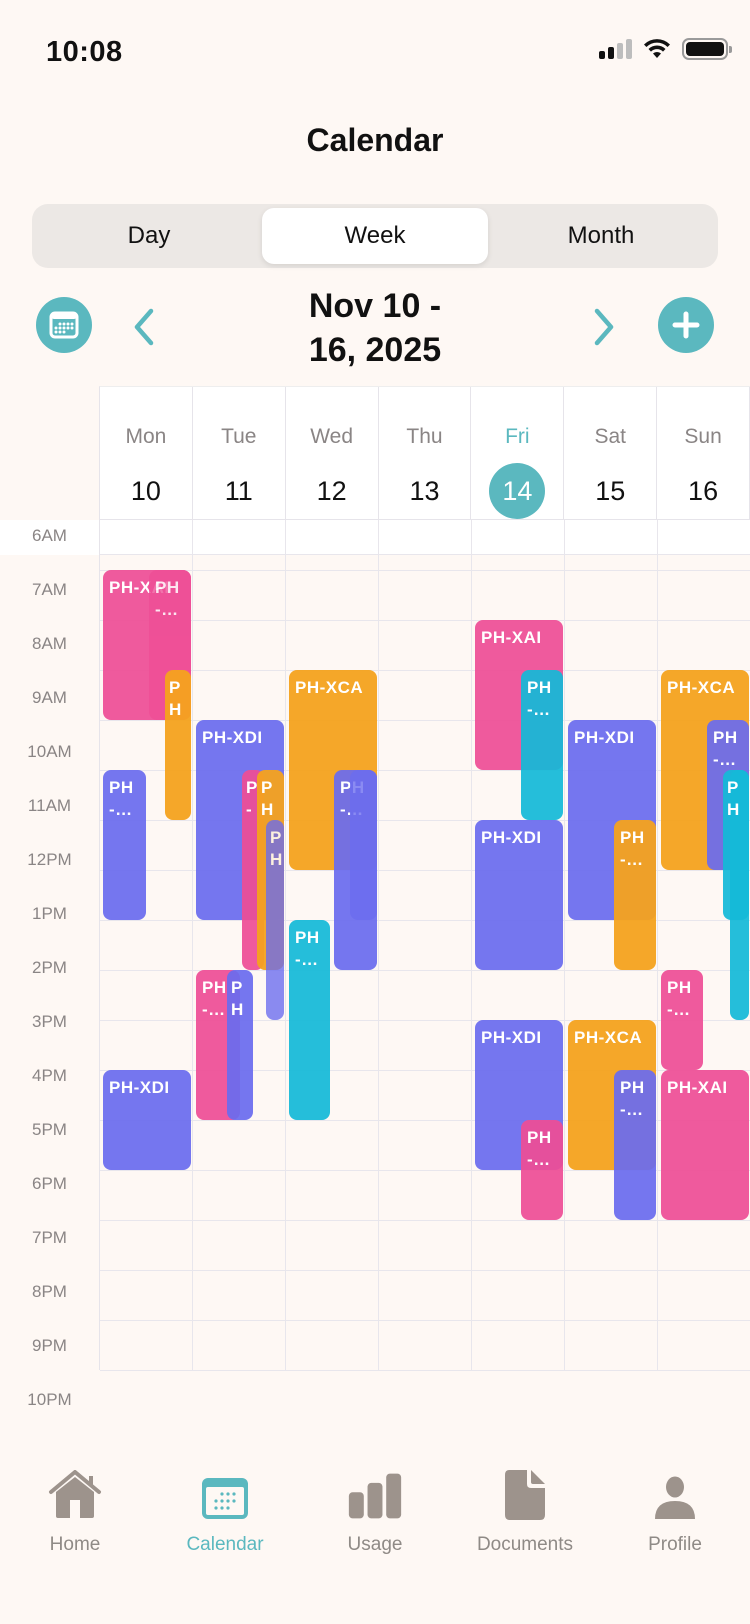 Image resolution: width=750 pixels, height=1624 pixels. I want to click on time-label: 7PM, so click(49, 1237).